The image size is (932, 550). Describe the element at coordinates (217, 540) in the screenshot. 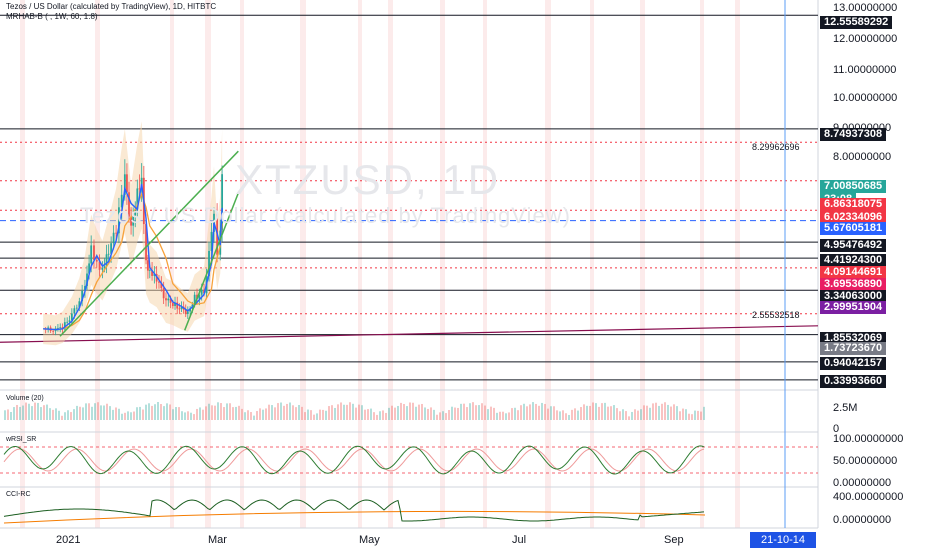

I see `x-axis-tick: Mar` at that location.